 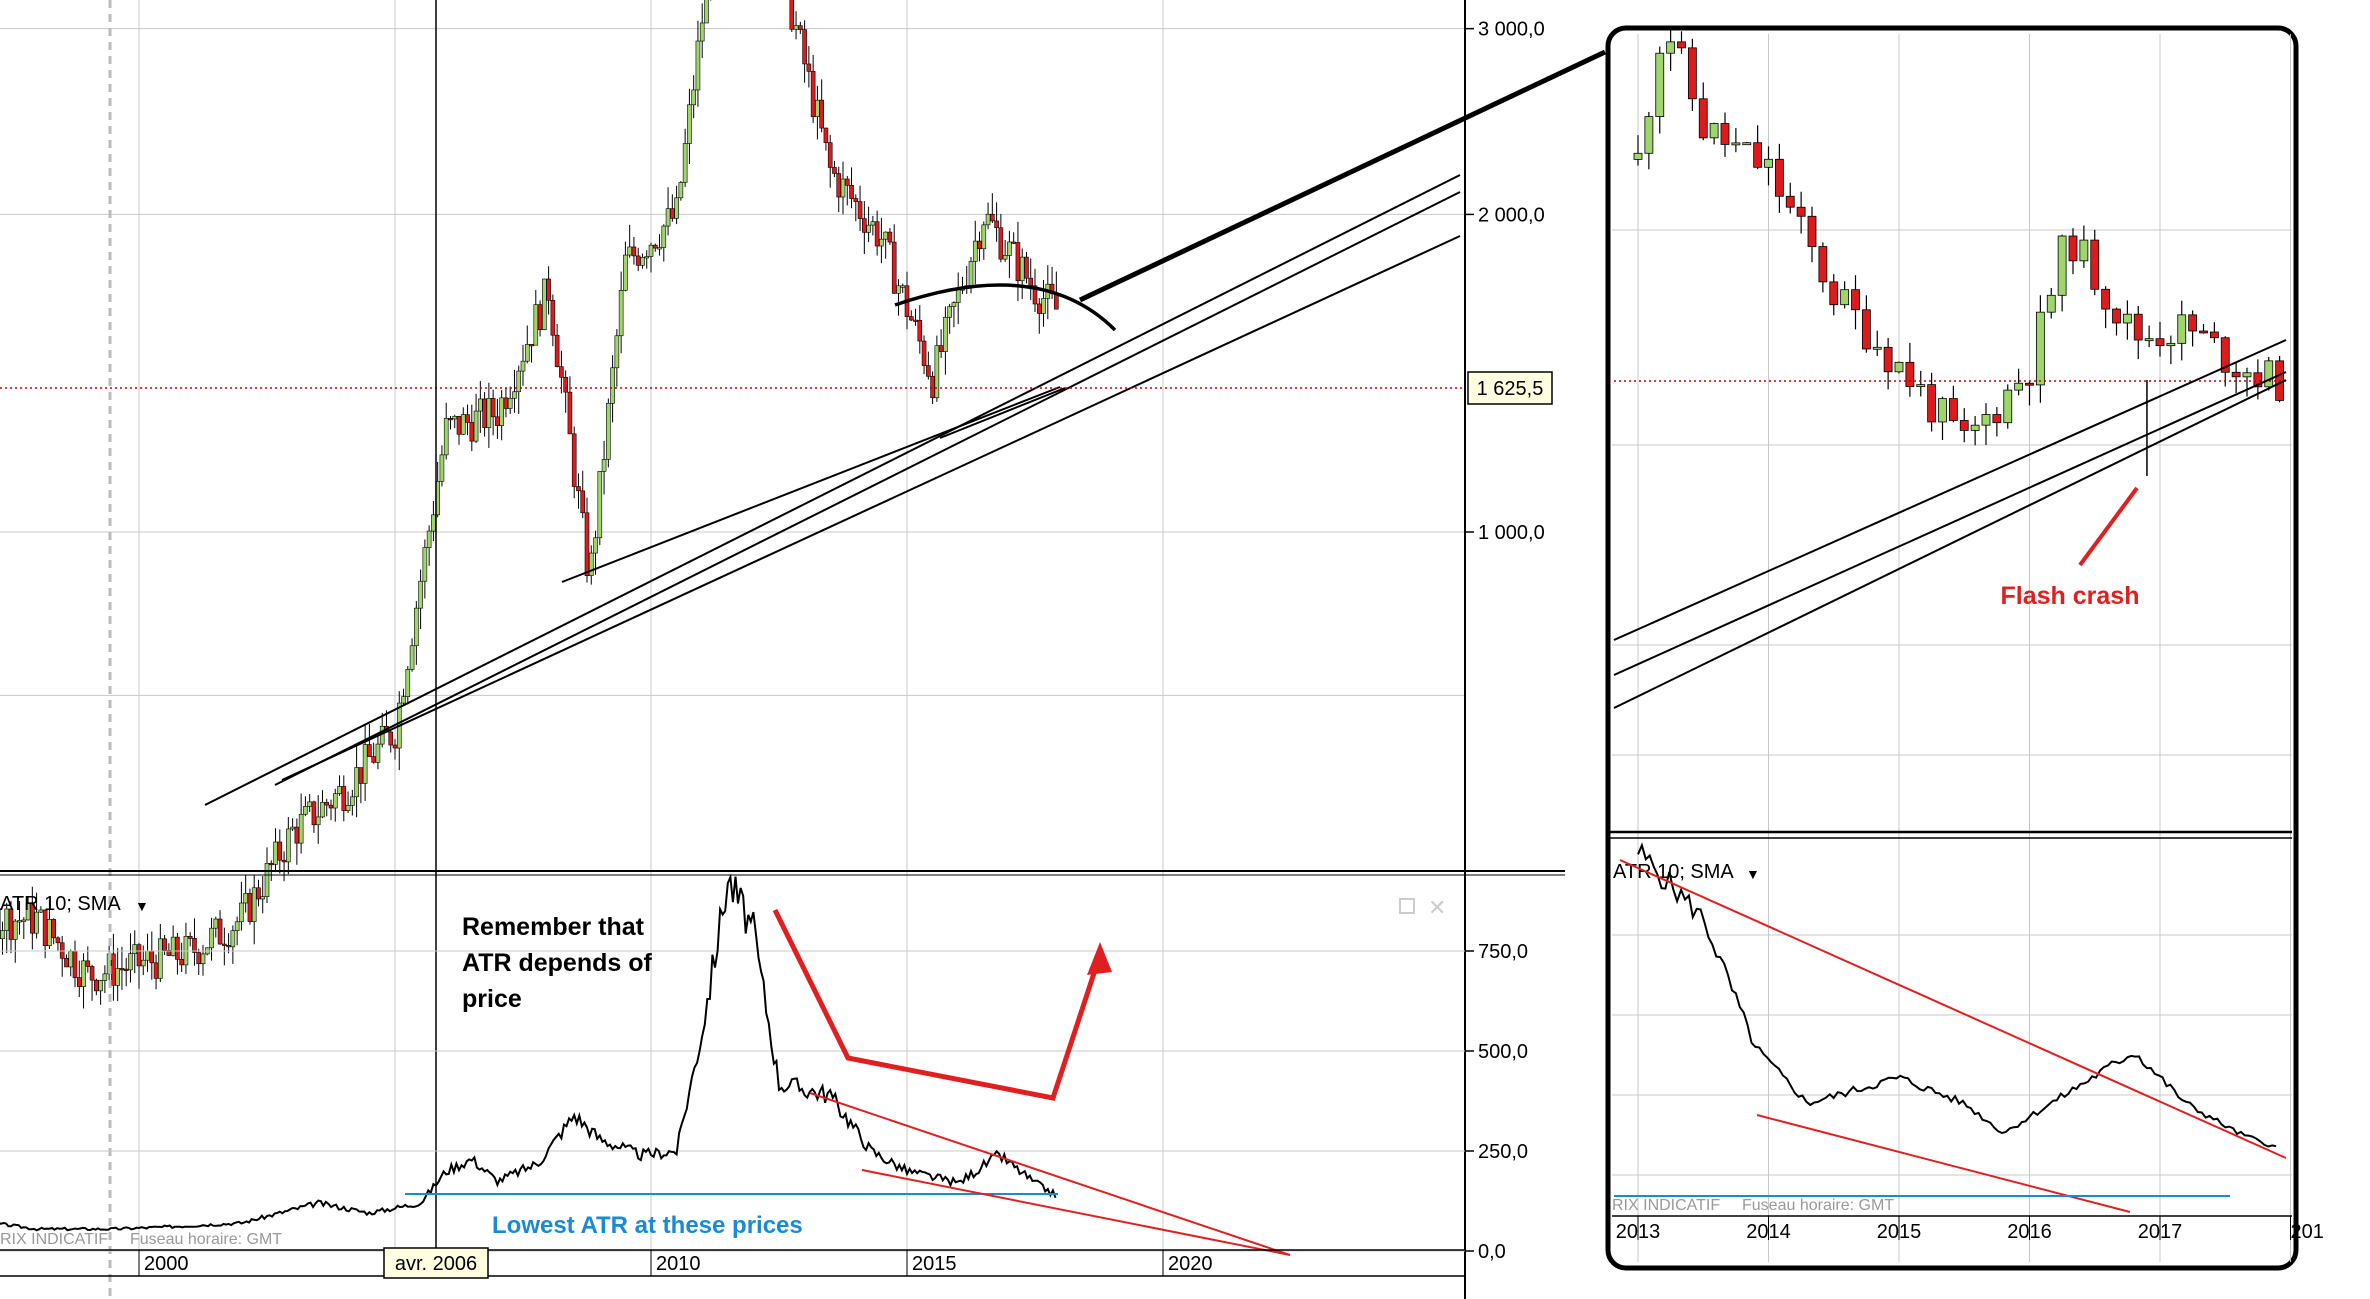 I want to click on x-tick-label: 2000, so click(x=166, y=1264).